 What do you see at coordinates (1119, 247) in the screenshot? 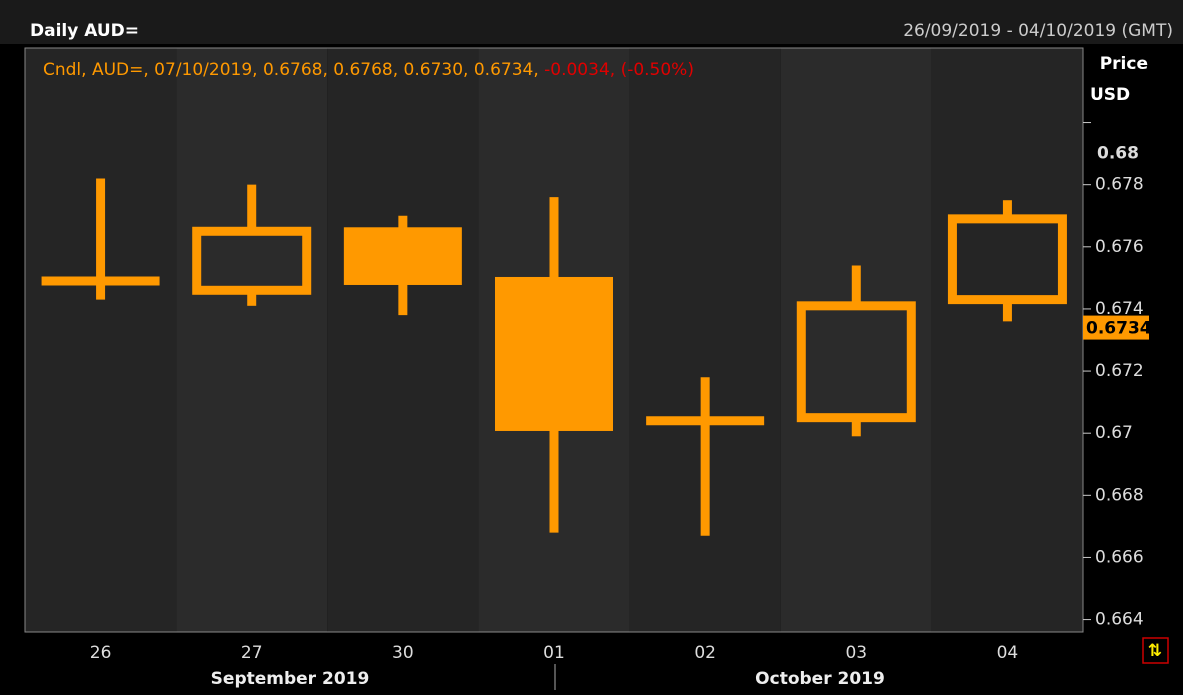
I see `y-tick-label: 0.676` at bounding box center [1119, 247].